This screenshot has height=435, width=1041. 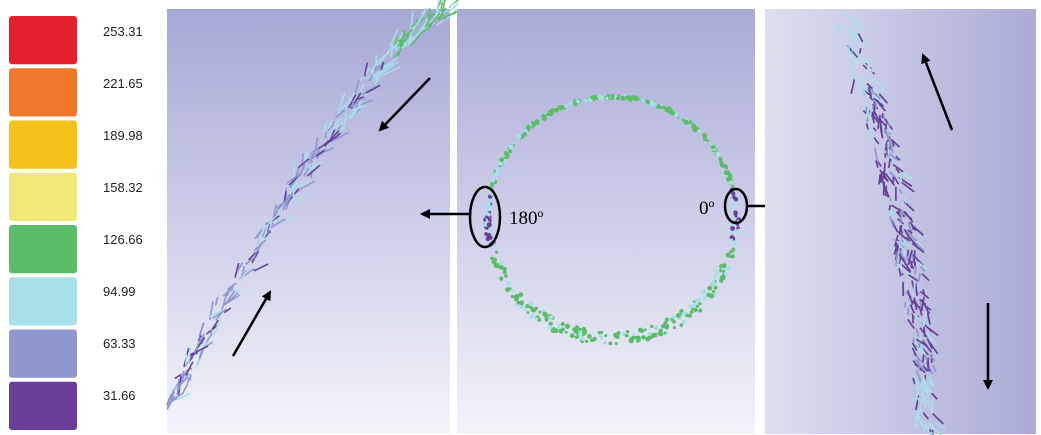 What do you see at coordinates (43, 144) in the screenshot?
I see `legend-swatch` at bounding box center [43, 144].